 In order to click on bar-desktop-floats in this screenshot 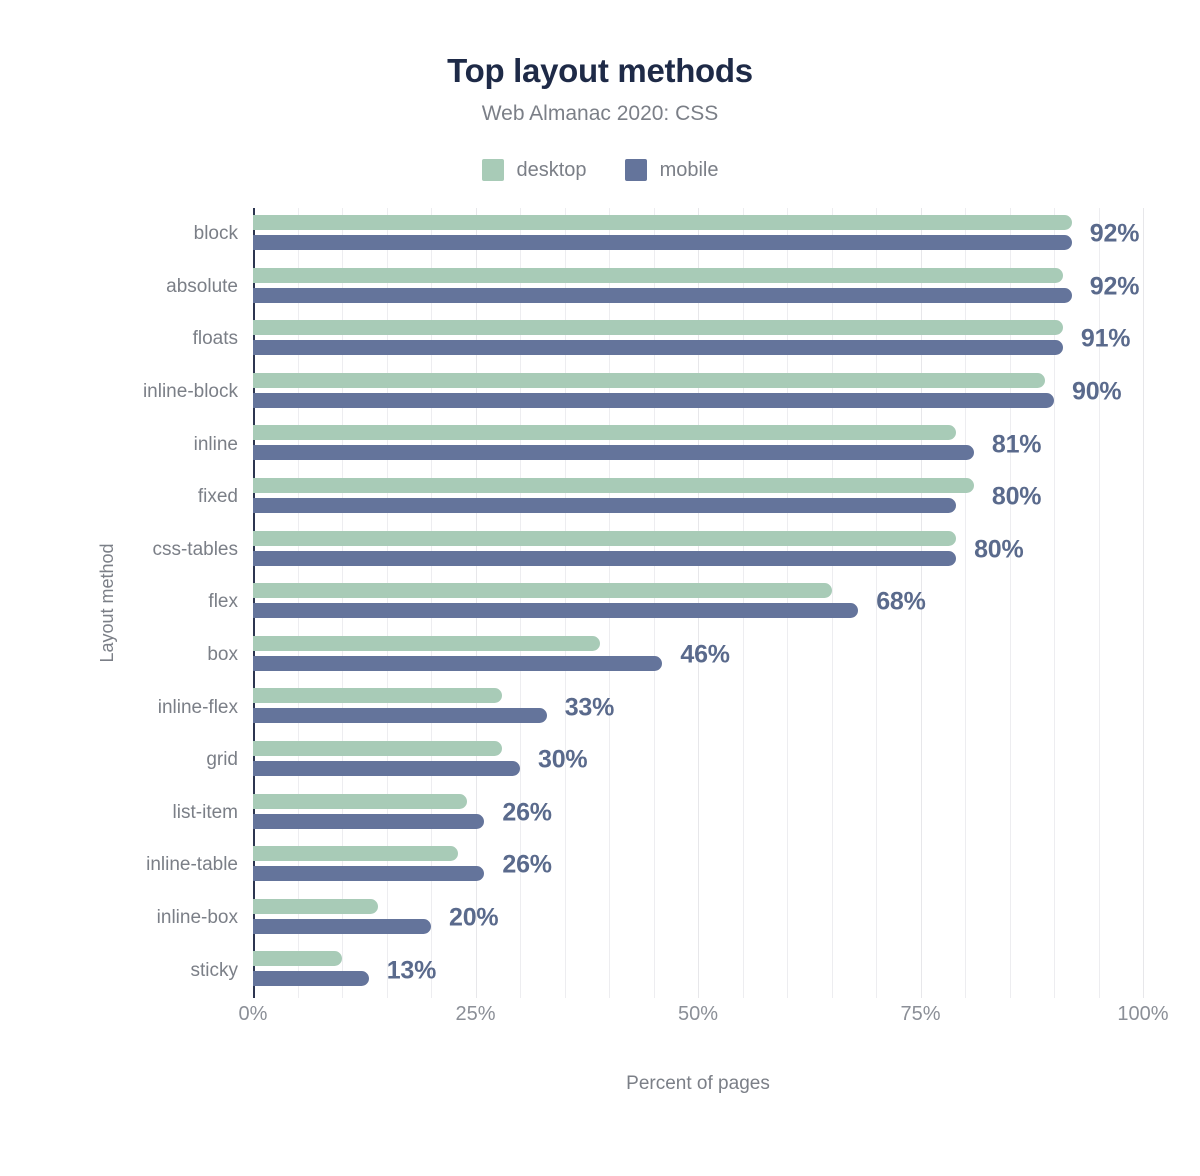, I will do `click(658, 328)`.